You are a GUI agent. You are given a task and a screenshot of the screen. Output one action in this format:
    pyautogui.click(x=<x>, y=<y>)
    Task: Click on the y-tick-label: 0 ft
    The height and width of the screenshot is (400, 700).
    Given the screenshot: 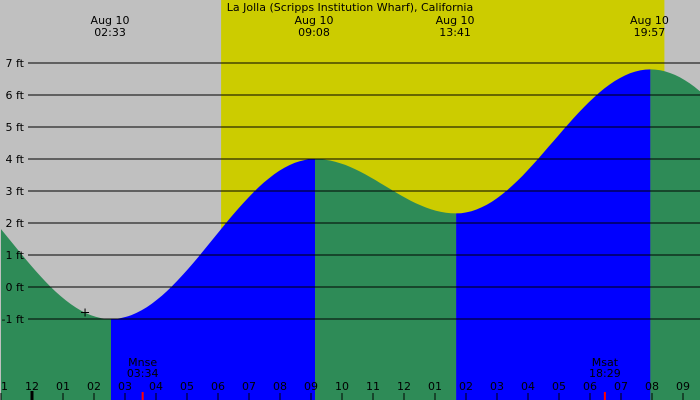 What is the action you would take?
    pyautogui.click(x=15, y=287)
    